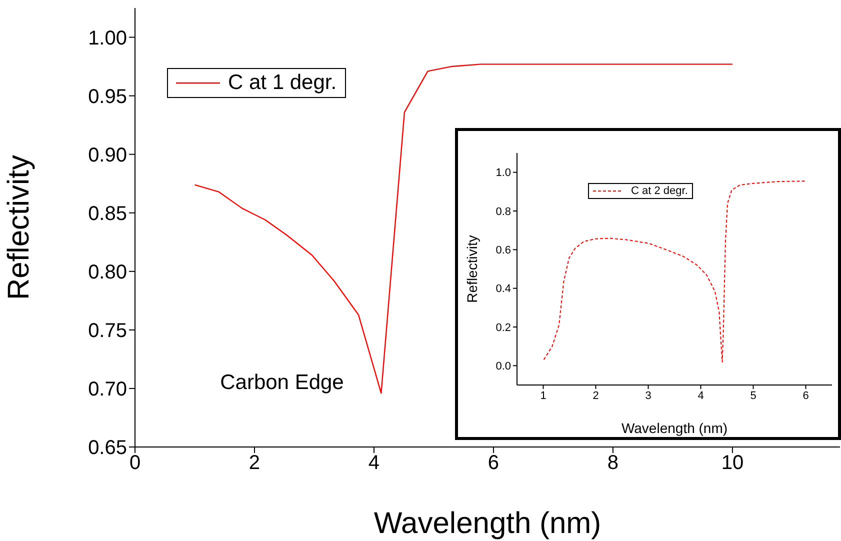 The image size is (841, 541). Describe the element at coordinates (107, 38) in the screenshot. I see `y-tick-label: 1.00` at that location.